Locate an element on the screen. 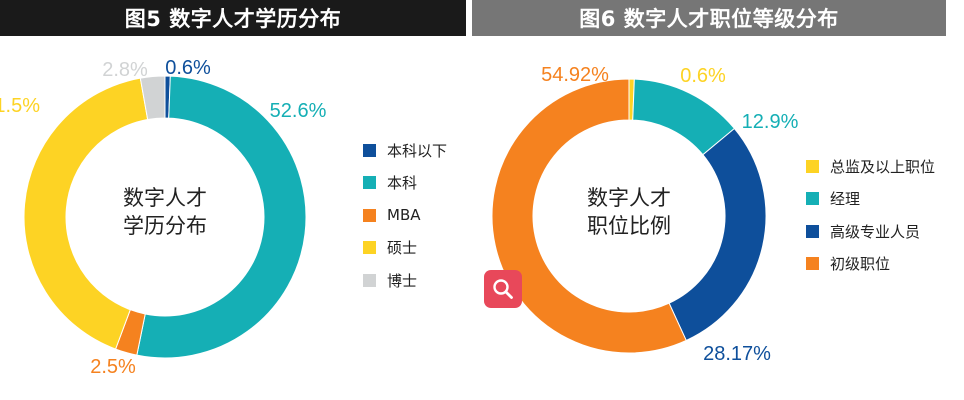  legend-label: 总监及以上职位 is located at coordinates (883, 166).